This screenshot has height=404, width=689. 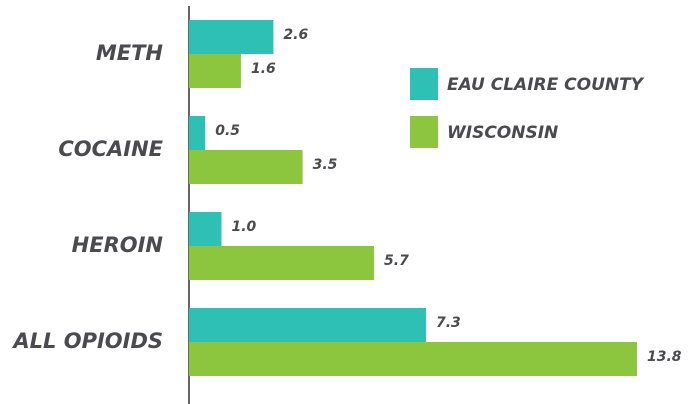 What do you see at coordinates (87, 341) in the screenshot?
I see `category-label: ALL OPIOIDS` at bounding box center [87, 341].